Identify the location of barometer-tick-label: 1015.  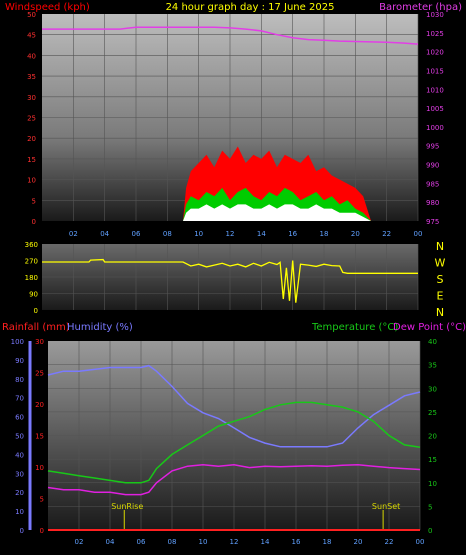
(435, 71).